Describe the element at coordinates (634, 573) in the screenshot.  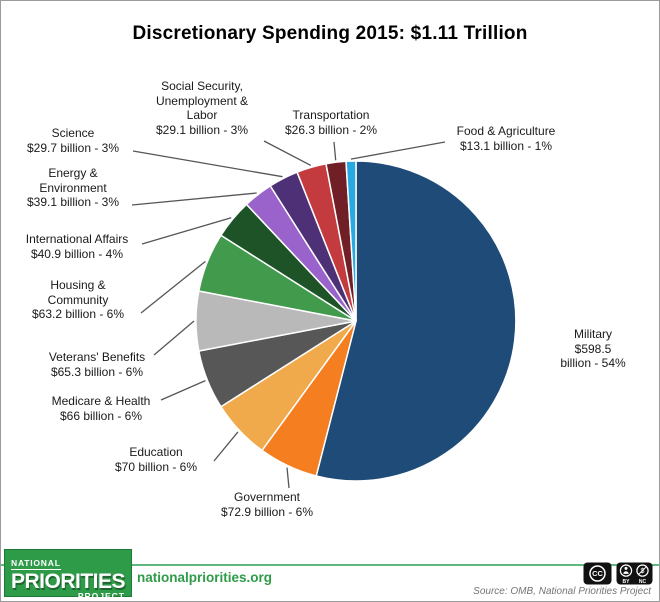
I see `by-nc-icons: BY $ NC` at that location.